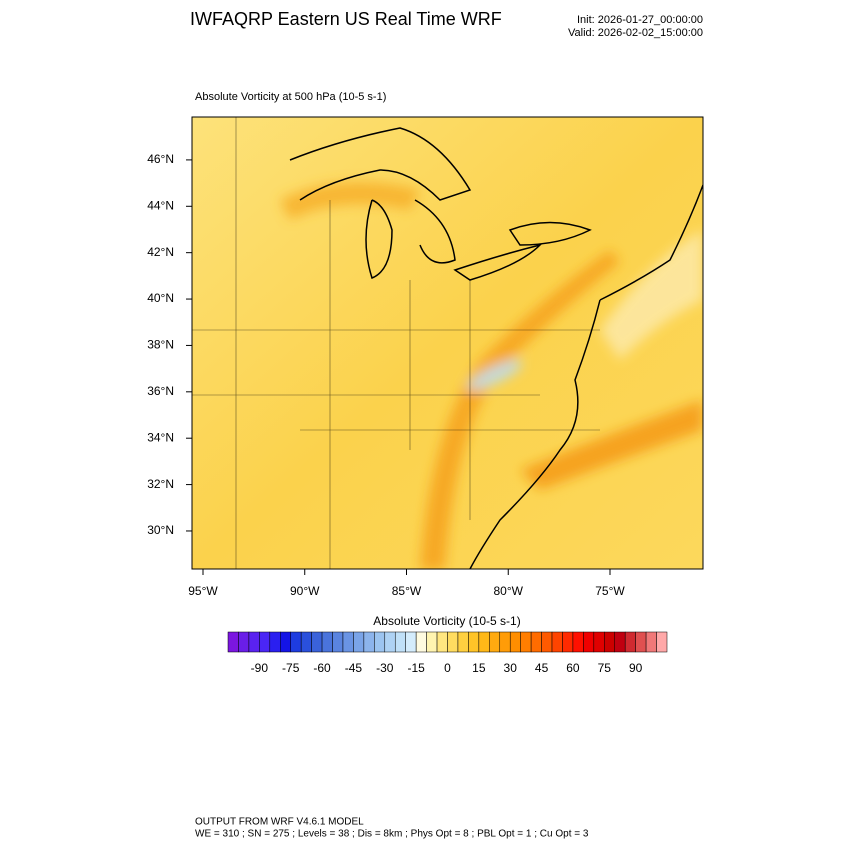 The height and width of the screenshot is (850, 850). What do you see at coordinates (573, 668) in the screenshot?
I see `colorbar-tick-label: 60` at bounding box center [573, 668].